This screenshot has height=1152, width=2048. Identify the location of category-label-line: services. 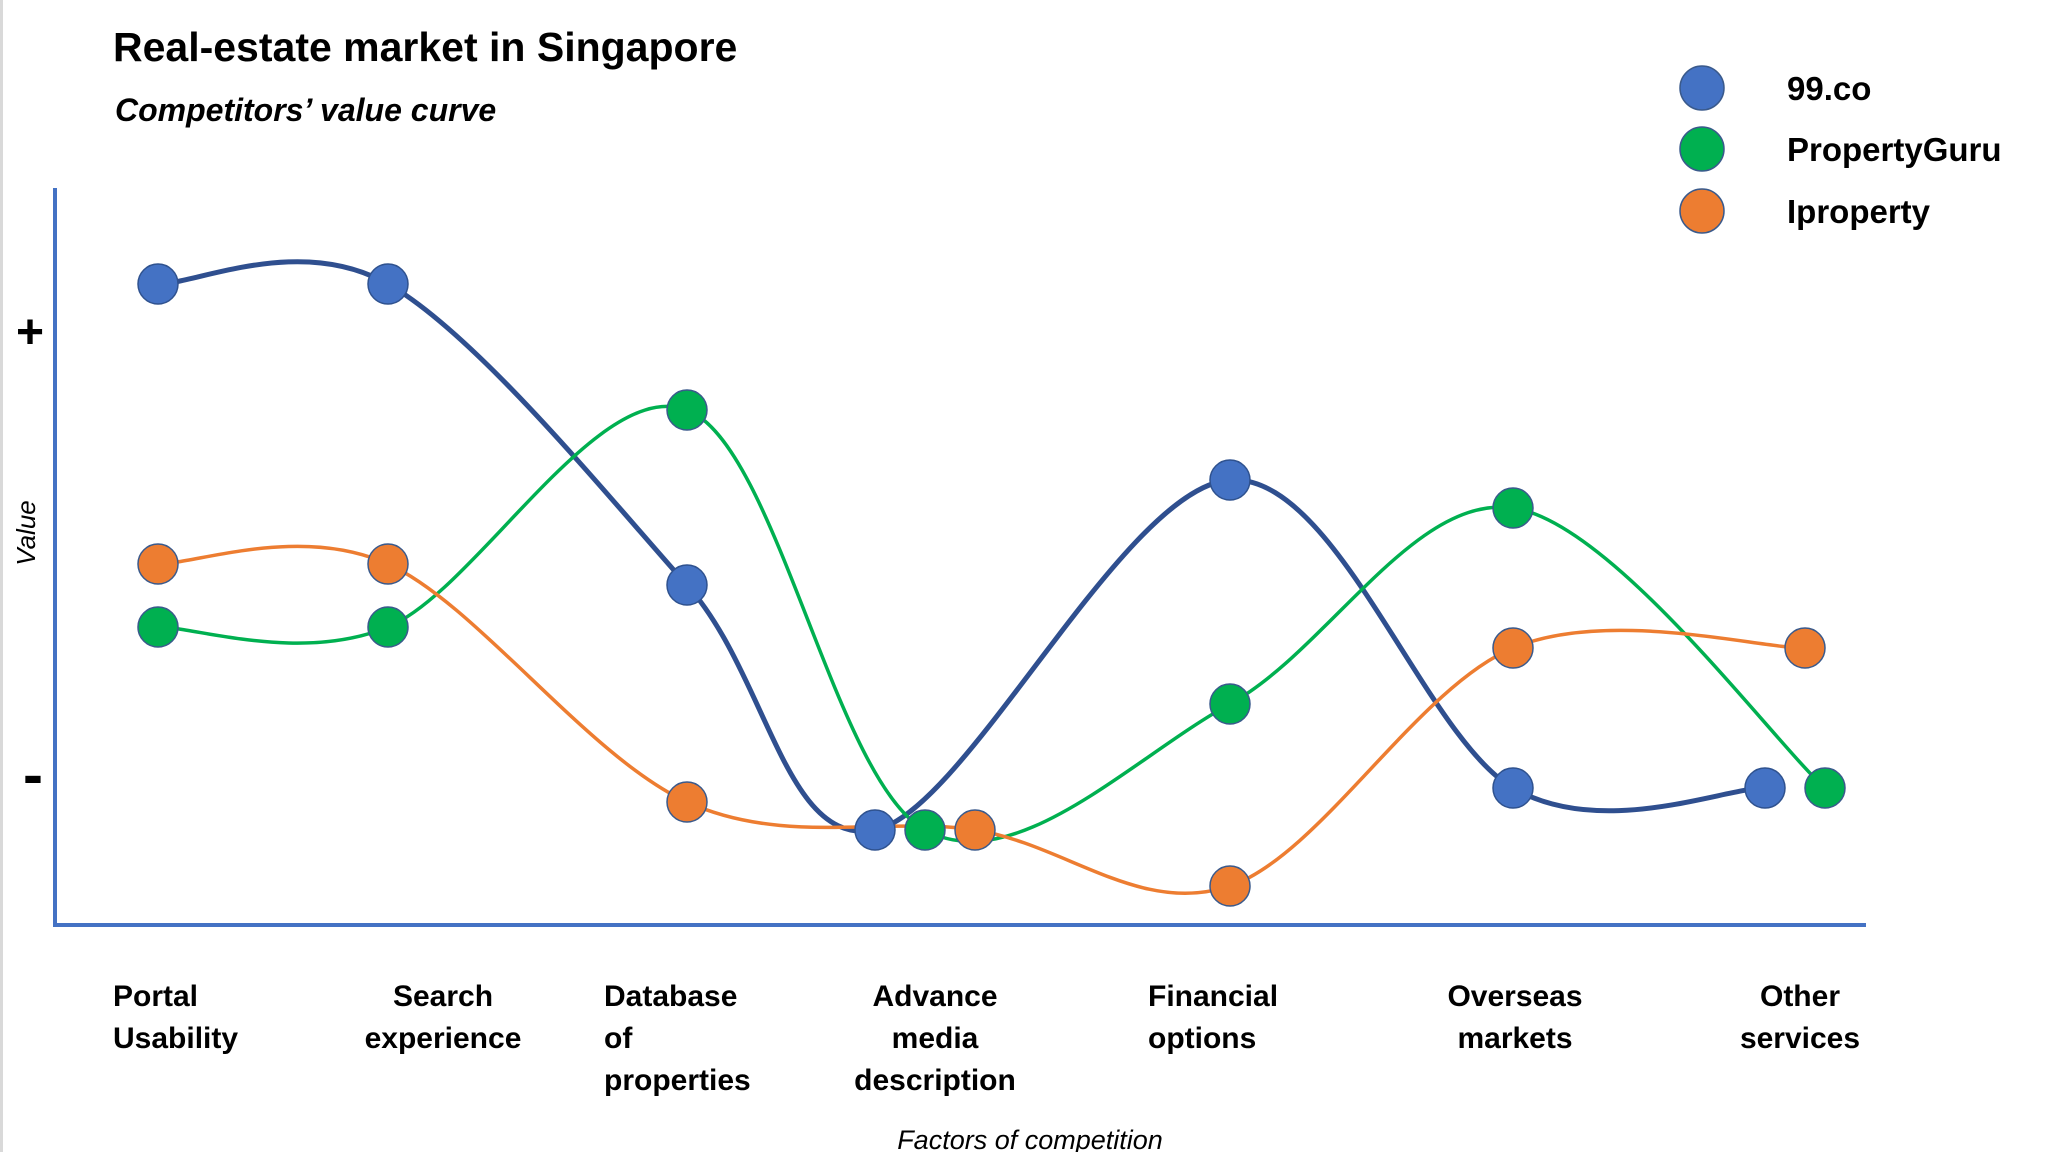
(1800, 1038).